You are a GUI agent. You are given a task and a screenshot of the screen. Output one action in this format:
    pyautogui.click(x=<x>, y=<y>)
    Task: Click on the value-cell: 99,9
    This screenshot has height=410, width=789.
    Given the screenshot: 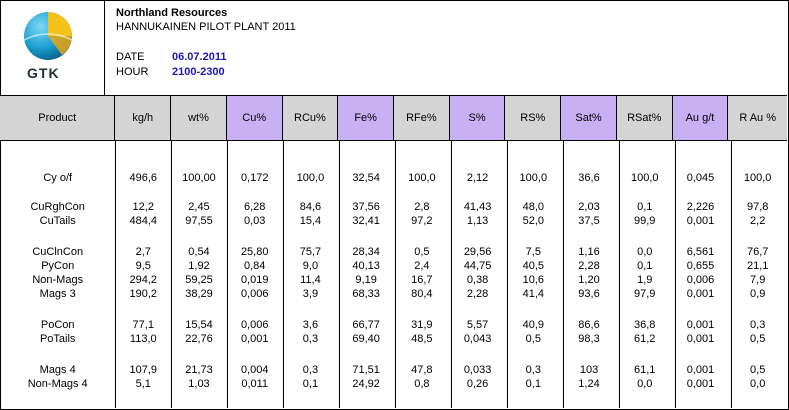 What is the action you would take?
    pyautogui.click(x=645, y=221)
    